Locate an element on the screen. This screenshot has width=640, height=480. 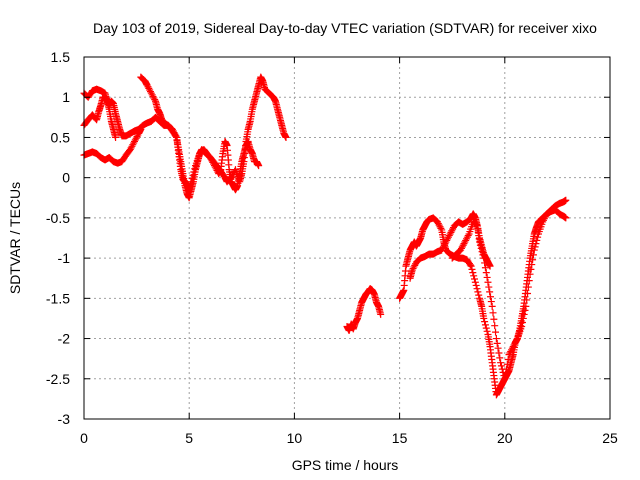
x-axis-label: GPS time / hours is located at coordinates (345, 465).